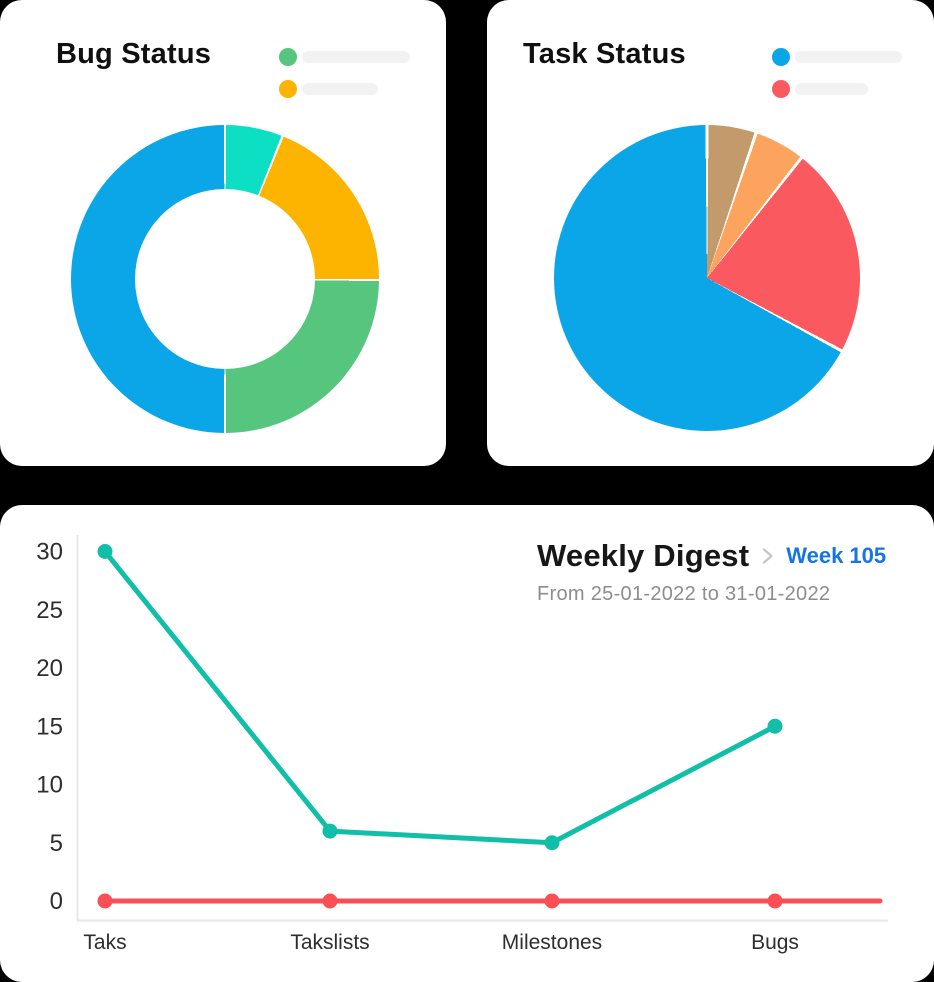  I want to click on x-axis-label: Bugs, so click(775, 942).